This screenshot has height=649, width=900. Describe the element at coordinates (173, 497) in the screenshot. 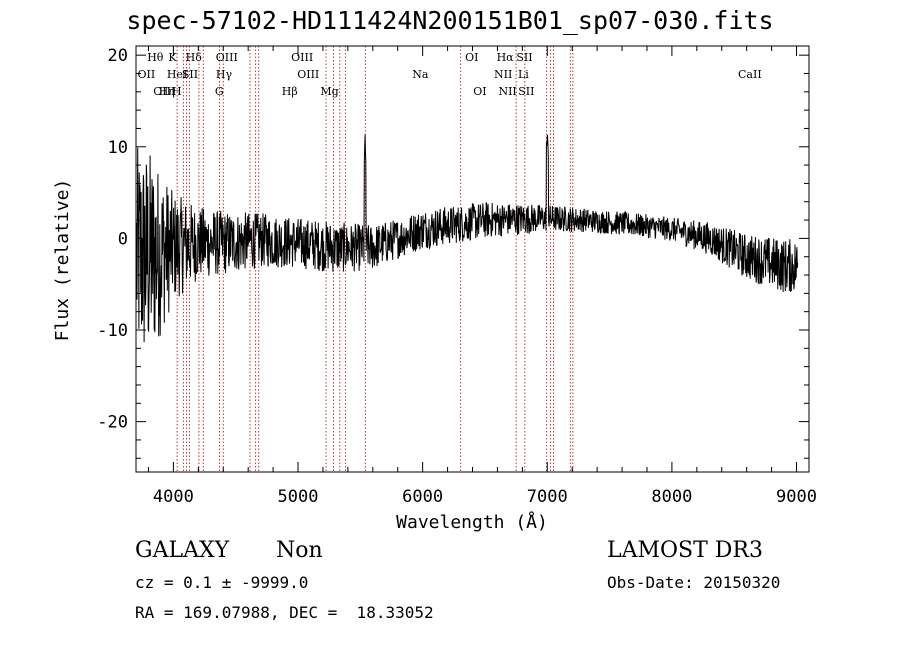

I see `x-tick-label: 4000` at that location.